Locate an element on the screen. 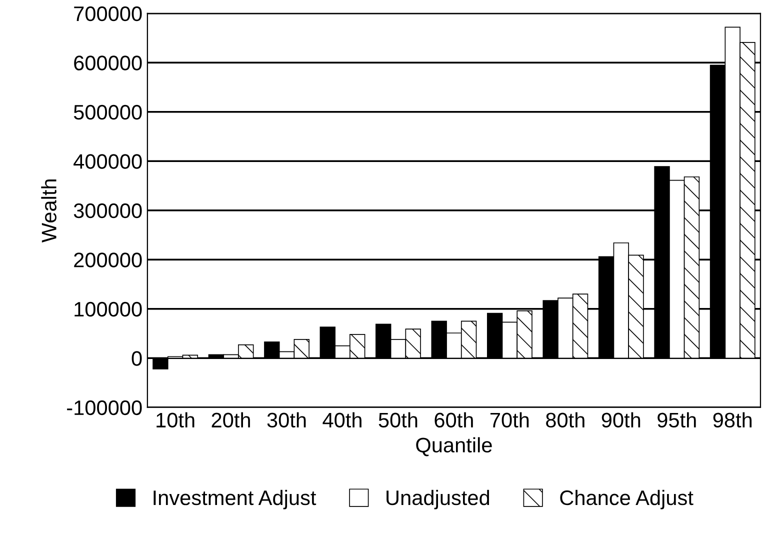 The height and width of the screenshot is (536, 776). y-tick-label: 700000 is located at coordinates (108, 14).